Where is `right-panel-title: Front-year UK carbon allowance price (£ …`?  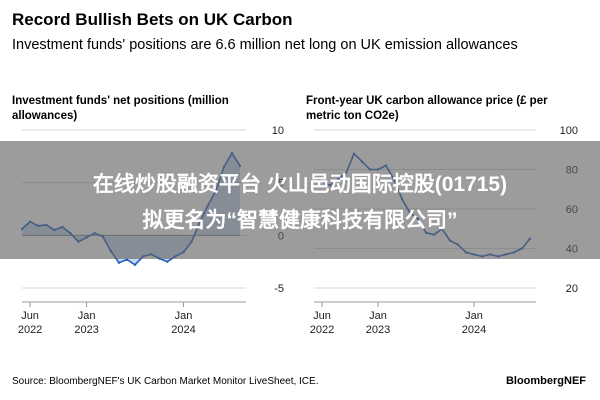 right-panel-title: Front-year UK carbon allowance price (£ … is located at coordinates (427, 108).